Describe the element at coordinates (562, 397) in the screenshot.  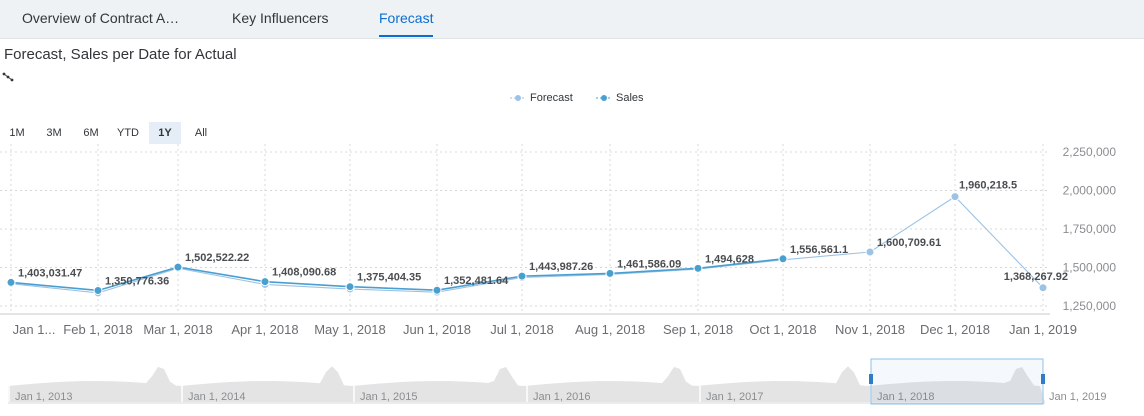
I see `navigator-label: Jan 1, 2016` at that location.